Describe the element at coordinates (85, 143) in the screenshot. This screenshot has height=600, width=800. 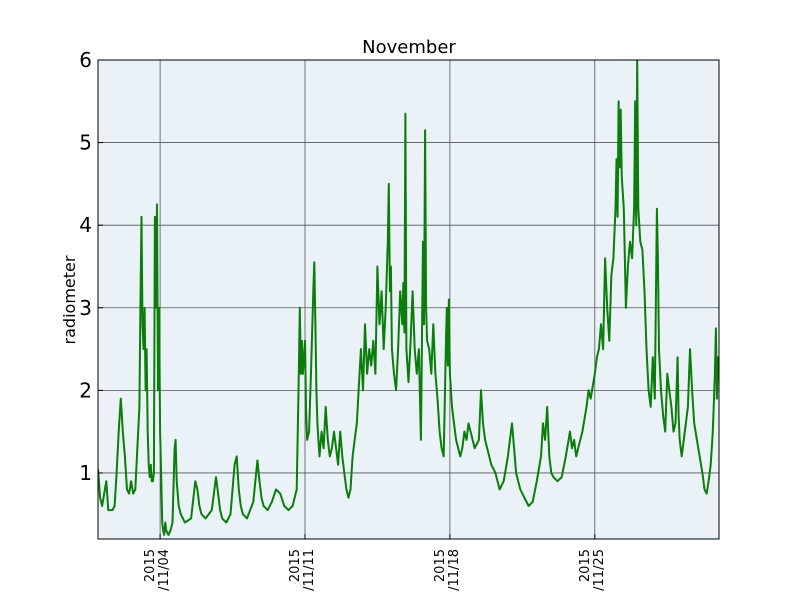
I see `y-tick-label: 5` at that location.